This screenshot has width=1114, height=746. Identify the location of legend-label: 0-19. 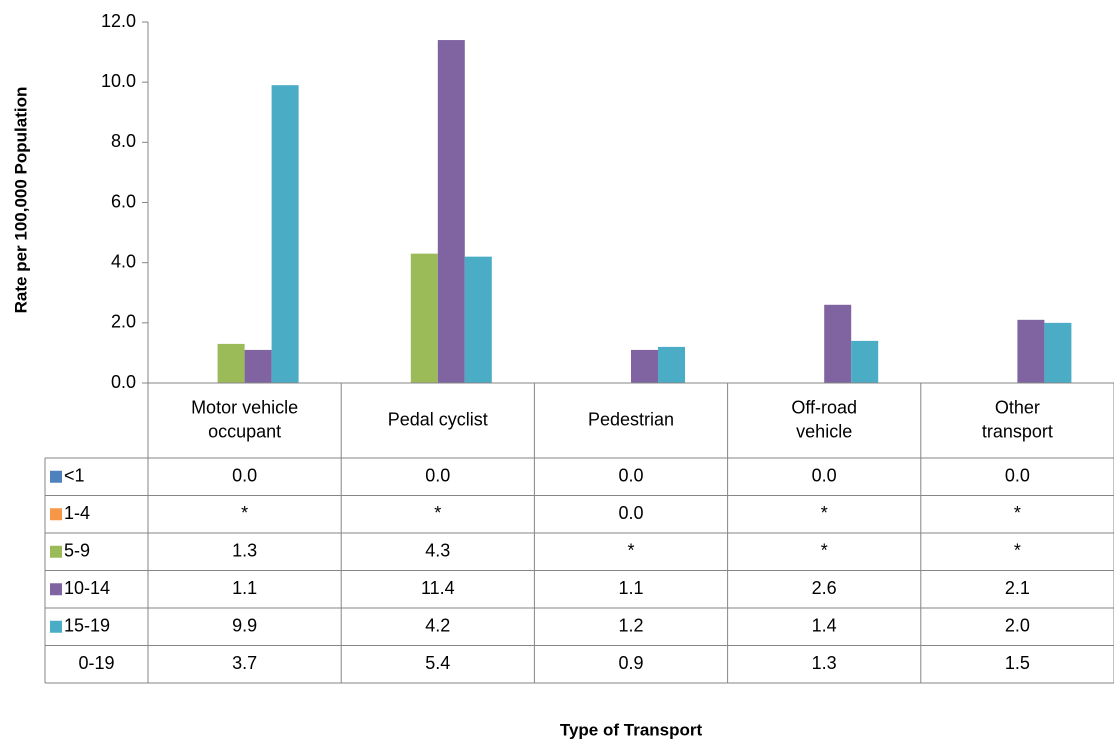
(96, 663).